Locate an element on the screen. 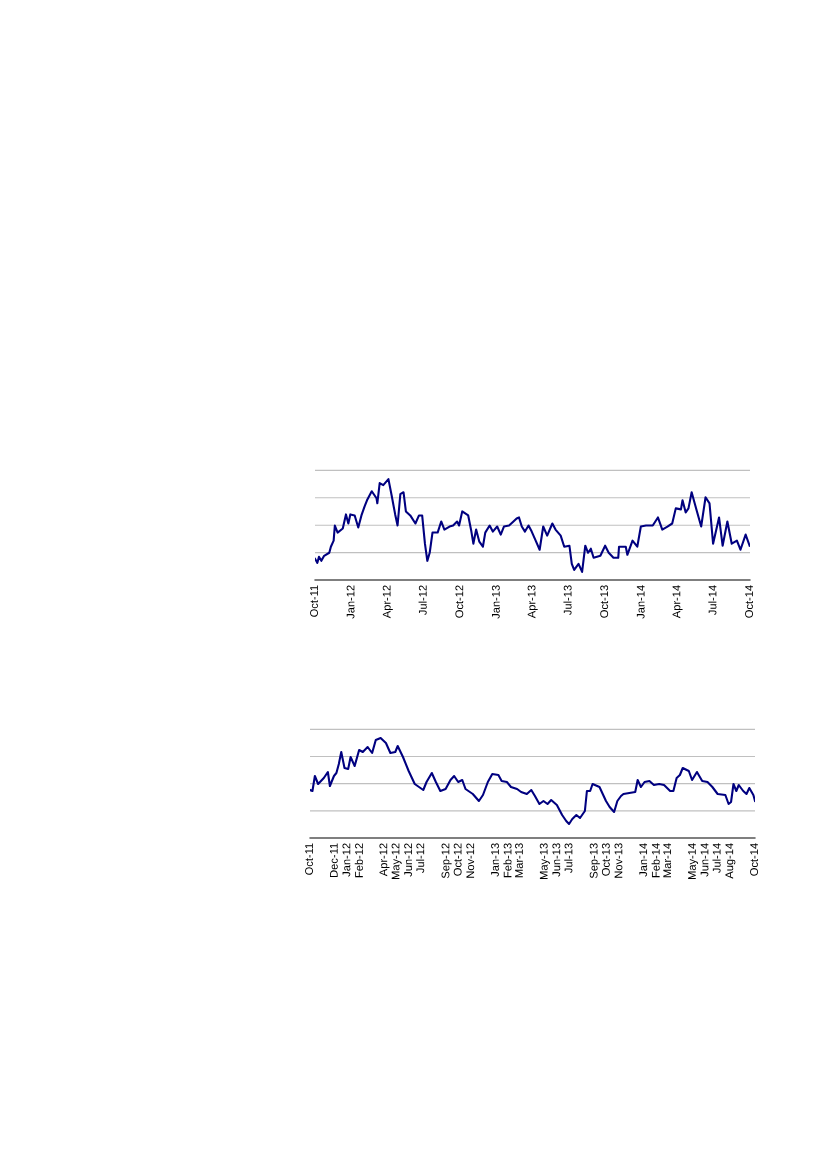 The width and height of the screenshot is (827, 1169). x-tick-label: Dec-11 is located at coordinates (334, 860).